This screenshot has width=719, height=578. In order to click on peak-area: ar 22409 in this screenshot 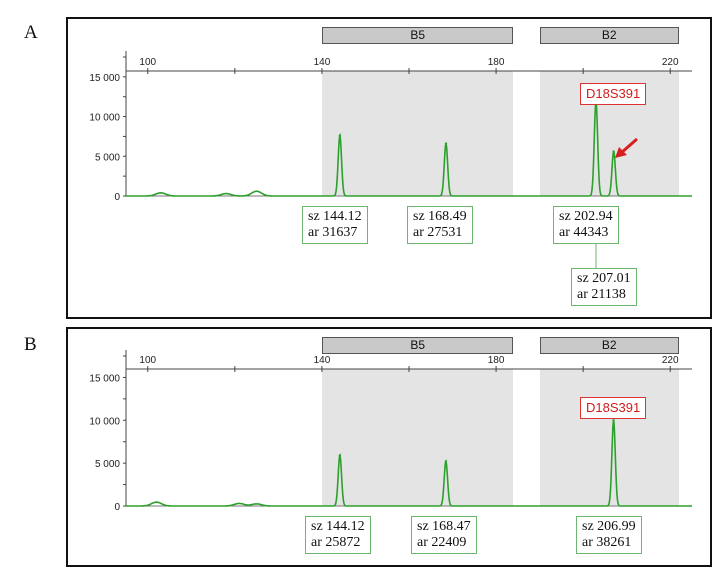, I will do `click(442, 542)`.